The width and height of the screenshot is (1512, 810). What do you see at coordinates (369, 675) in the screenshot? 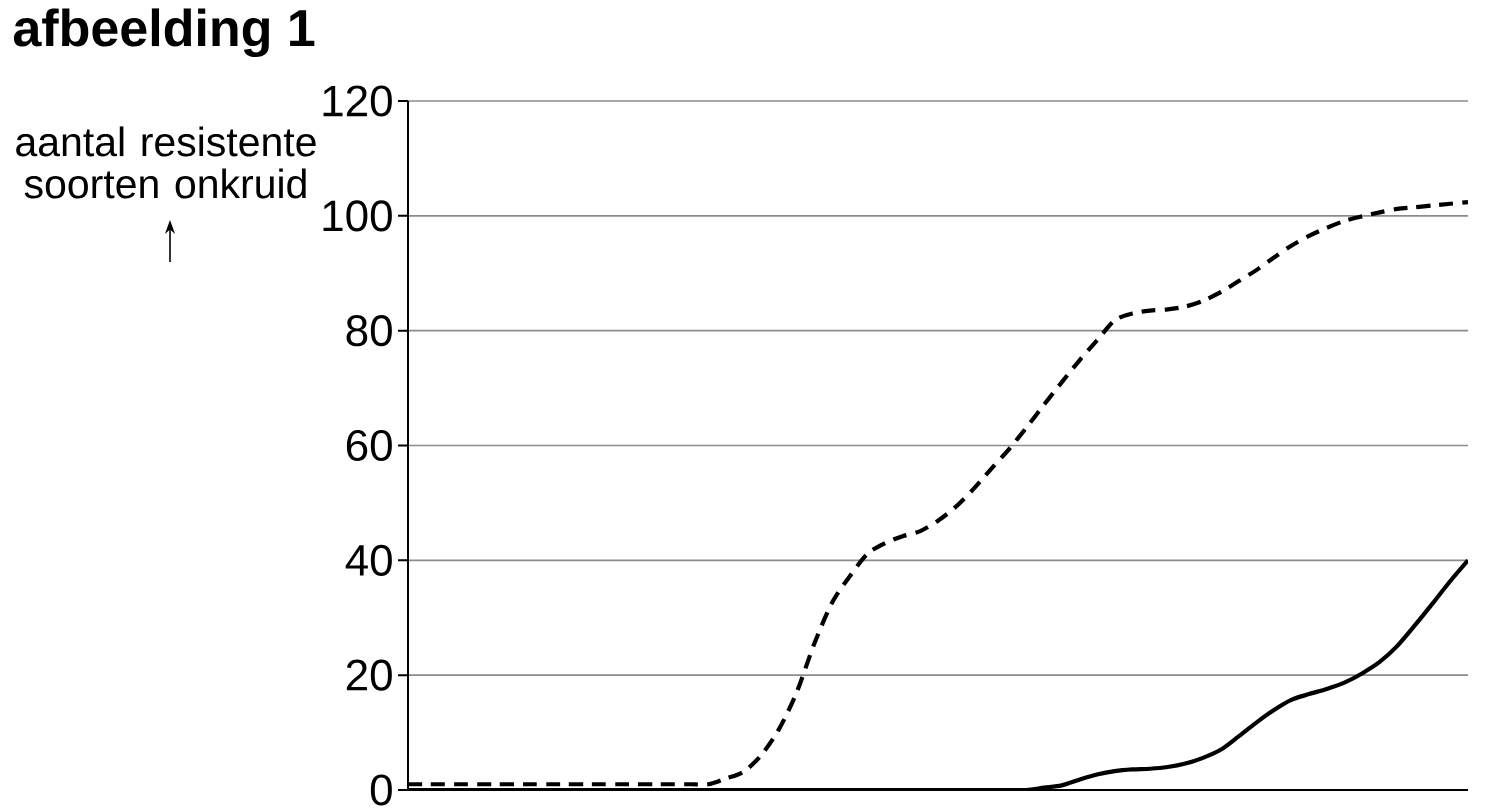
I see `y-tick-label: 20` at bounding box center [369, 675].